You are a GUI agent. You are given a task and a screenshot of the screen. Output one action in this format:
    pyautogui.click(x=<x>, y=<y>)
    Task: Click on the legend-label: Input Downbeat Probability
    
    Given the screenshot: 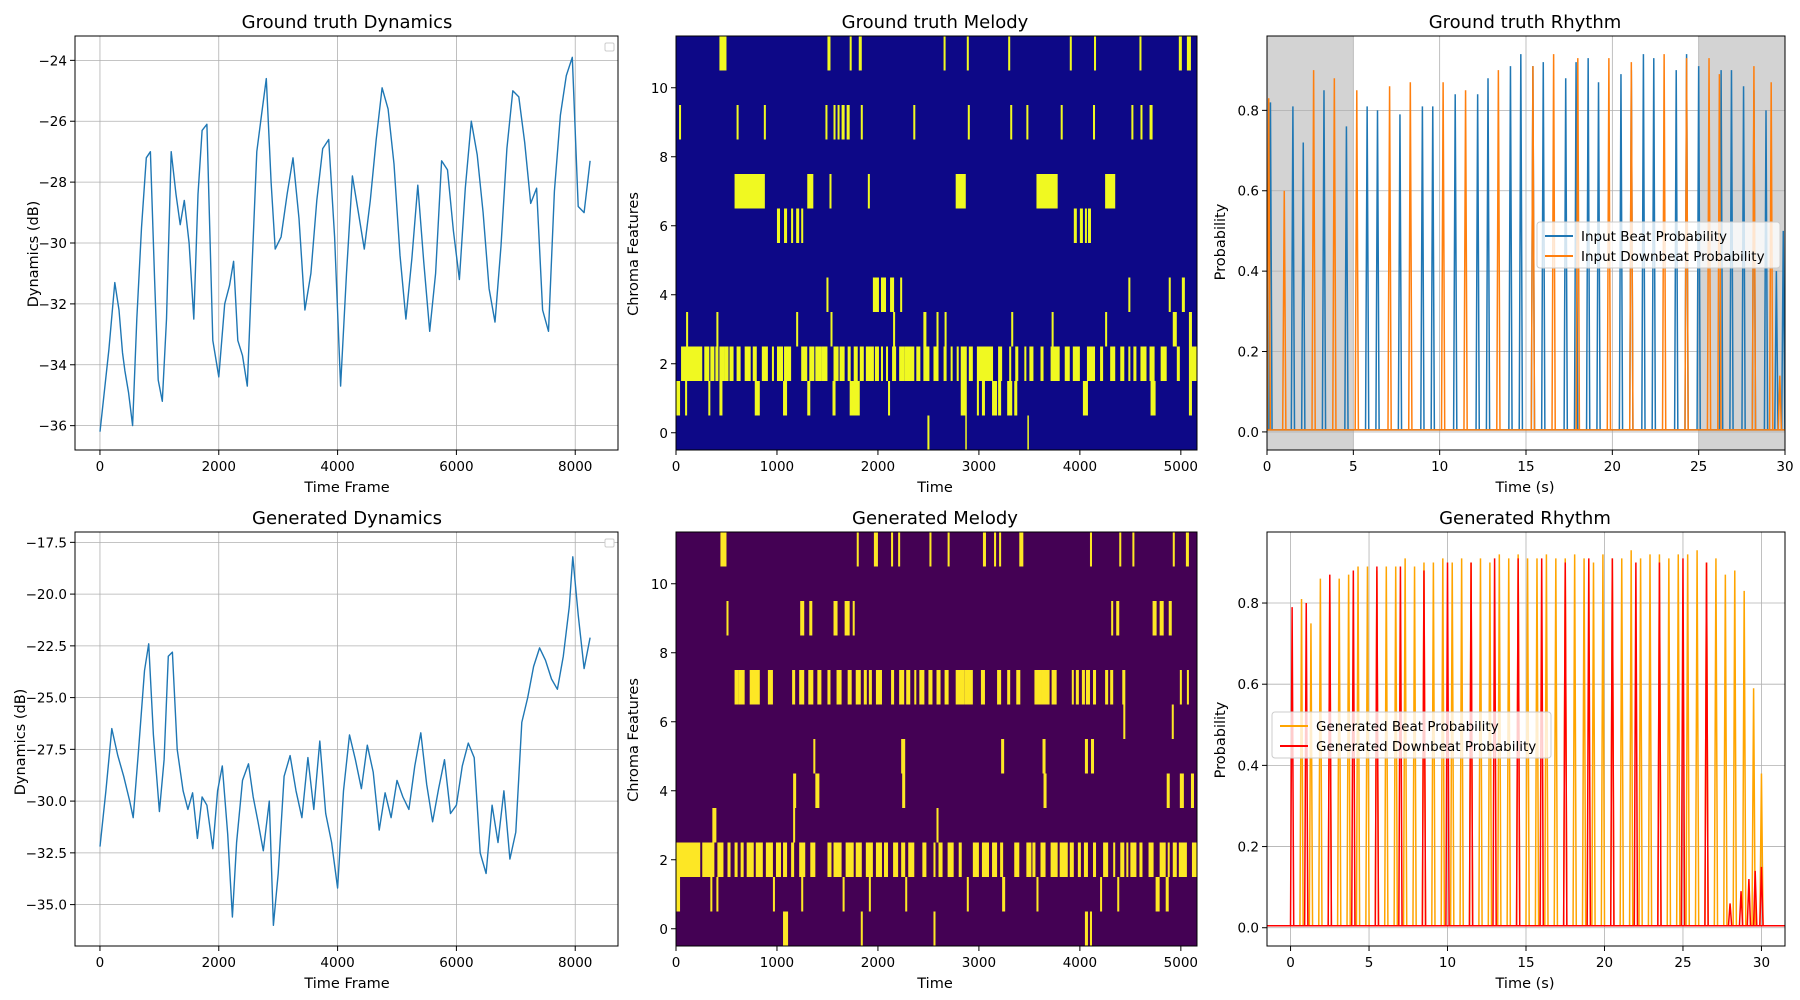 What is the action you would take?
    pyautogui.click(x=1673, y=257)
    